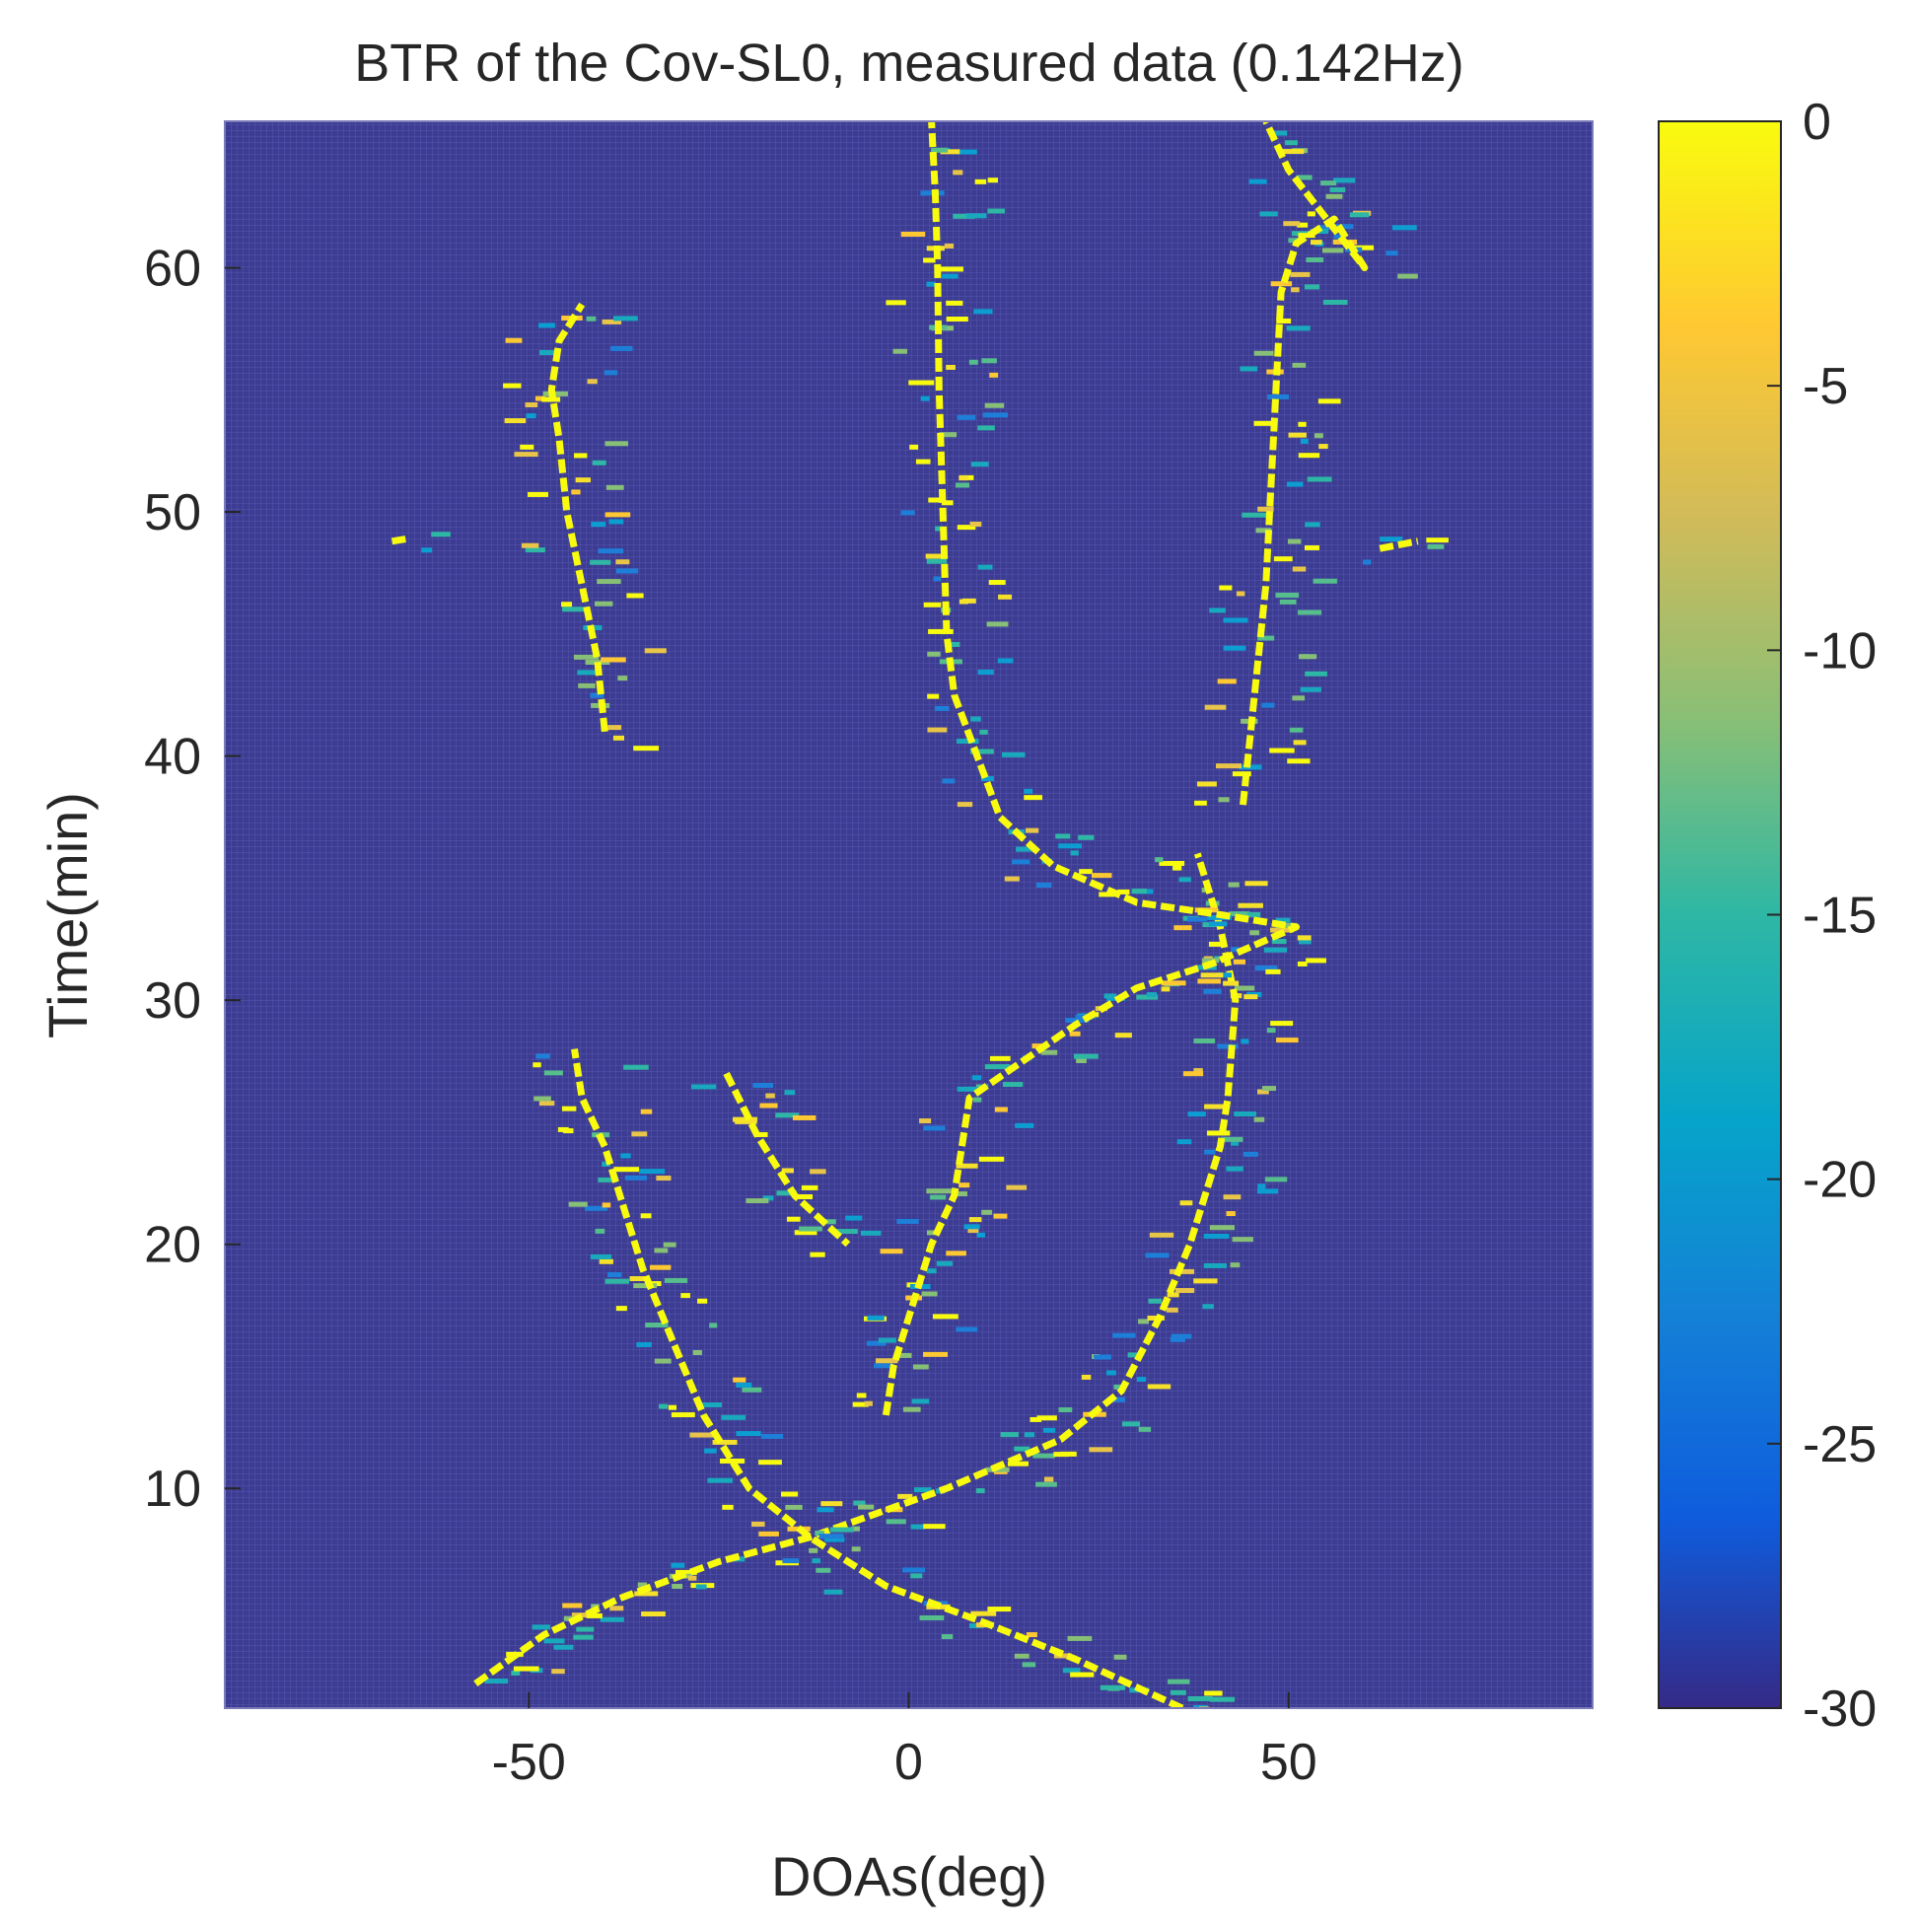 The height and width of the screenshot is (1932, 1918). I want to click on y-tick-label: 10, so click(172, 1489).